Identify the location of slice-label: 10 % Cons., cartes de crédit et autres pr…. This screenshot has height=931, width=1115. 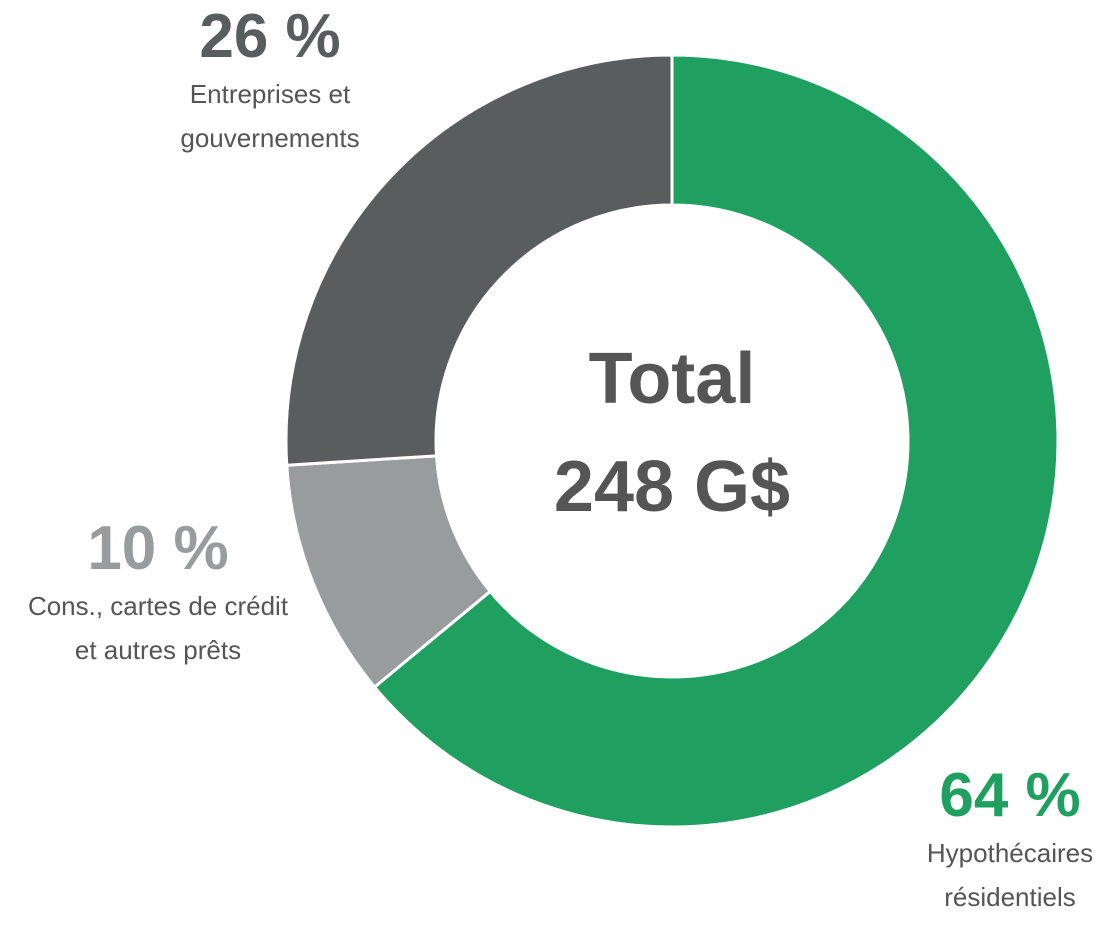
(158, 595).